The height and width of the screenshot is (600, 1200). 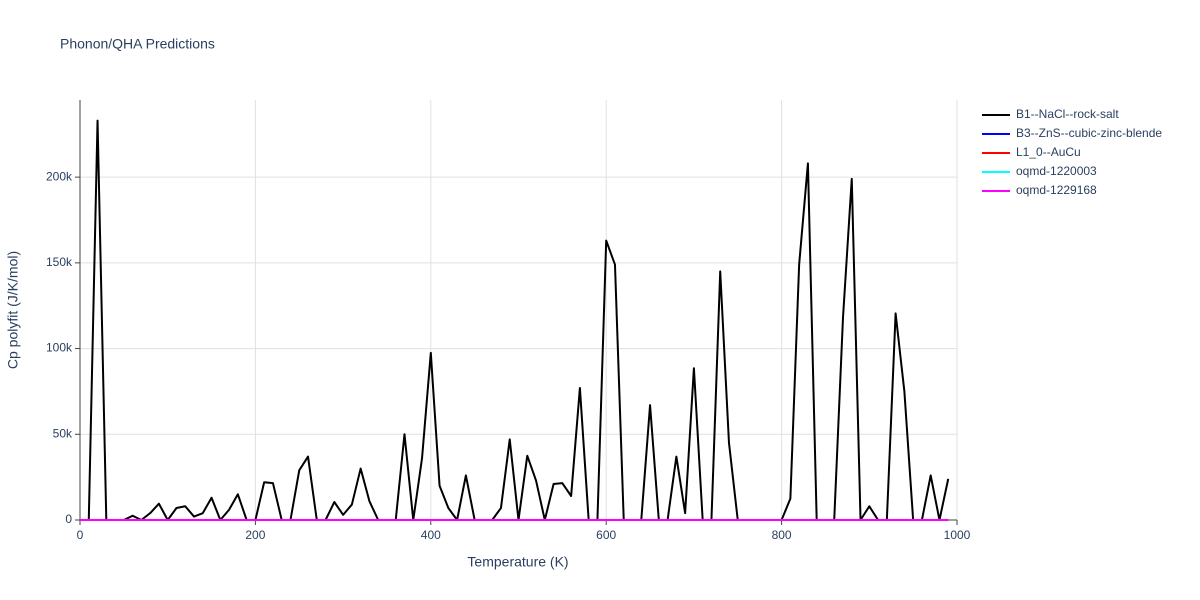 I want to click on y-axis-title: Cp polyfit (J/K/mol), so click(x=13, y=310).